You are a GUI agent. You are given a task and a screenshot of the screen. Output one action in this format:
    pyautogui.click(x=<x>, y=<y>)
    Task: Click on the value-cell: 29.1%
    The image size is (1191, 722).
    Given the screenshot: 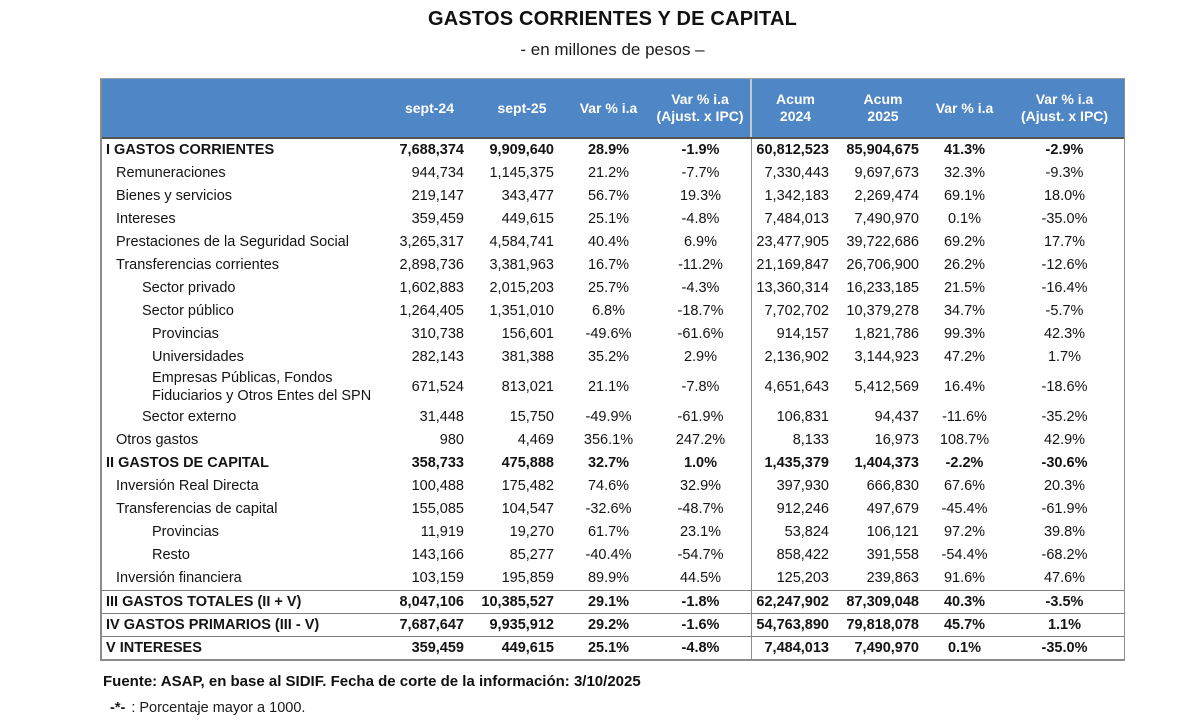 What is the action you would take?
    pyautogui.click(x=608, y=601)
    